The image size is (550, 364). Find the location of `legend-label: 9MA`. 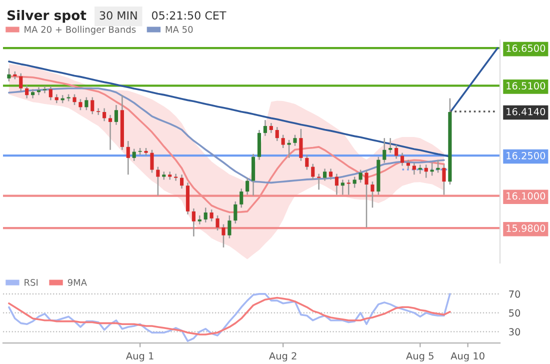

legend-label: 9MA is located at coordinates (77, 282).